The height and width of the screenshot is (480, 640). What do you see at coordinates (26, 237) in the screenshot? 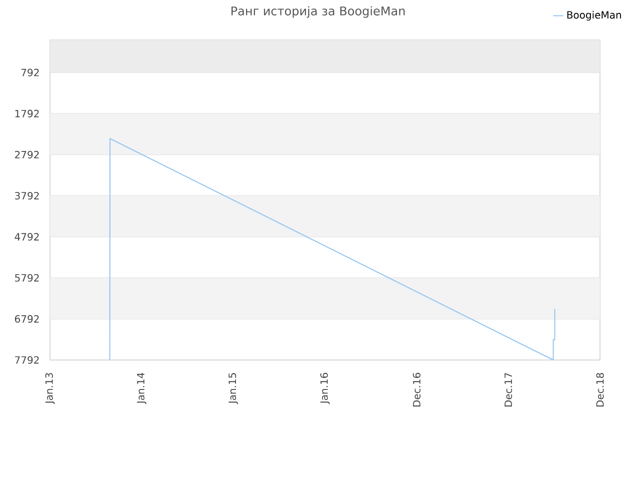
I see `y-tick-label: 4792` at bounding box center [26, 237].